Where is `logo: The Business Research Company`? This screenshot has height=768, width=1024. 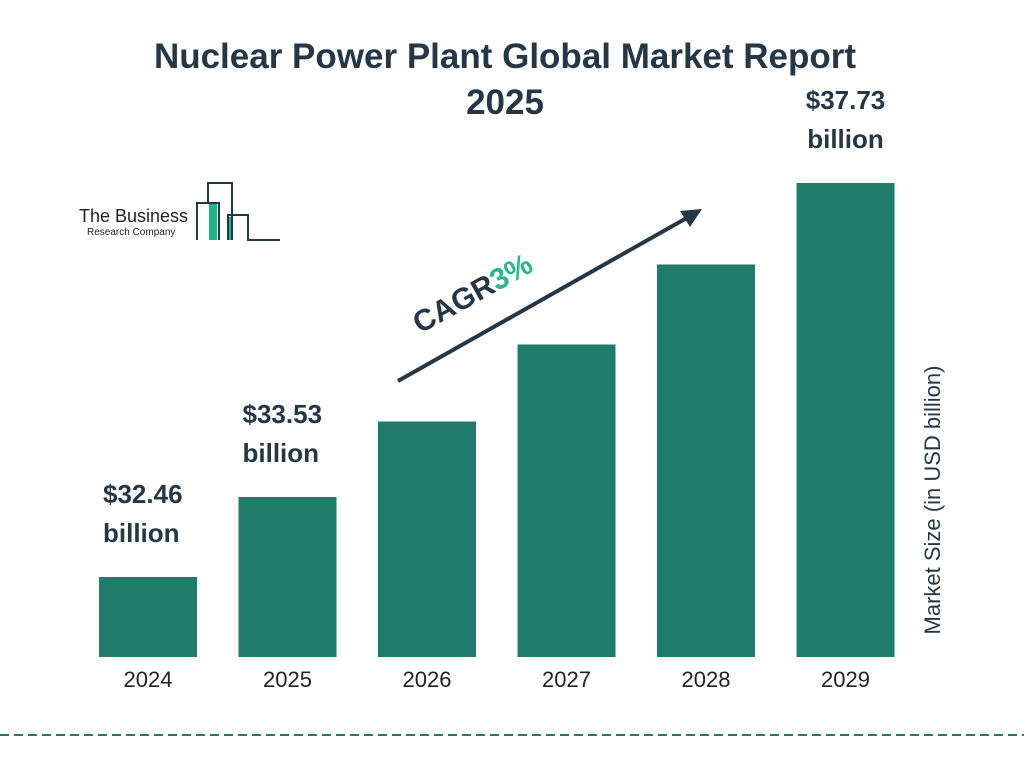
logo: The Business Research Company is located at coordinates (179, 211).